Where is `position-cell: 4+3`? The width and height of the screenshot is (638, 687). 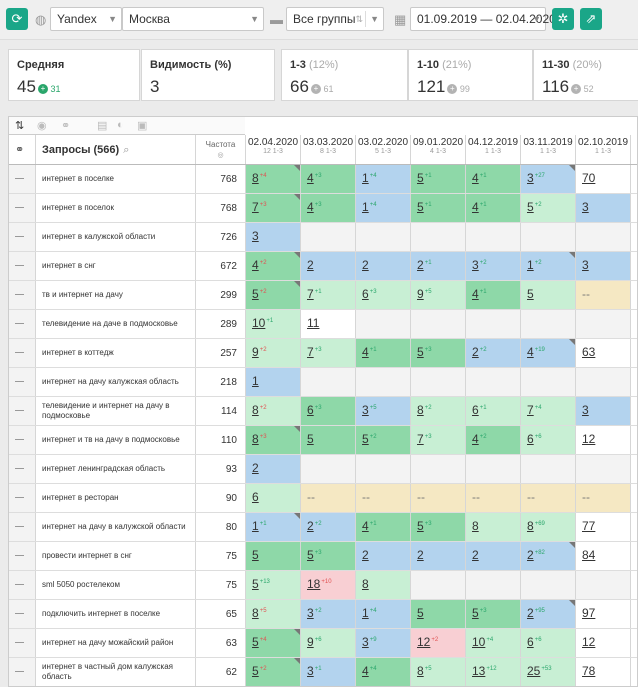 position-cell: 4+3 is located at coordinates (328, 179).